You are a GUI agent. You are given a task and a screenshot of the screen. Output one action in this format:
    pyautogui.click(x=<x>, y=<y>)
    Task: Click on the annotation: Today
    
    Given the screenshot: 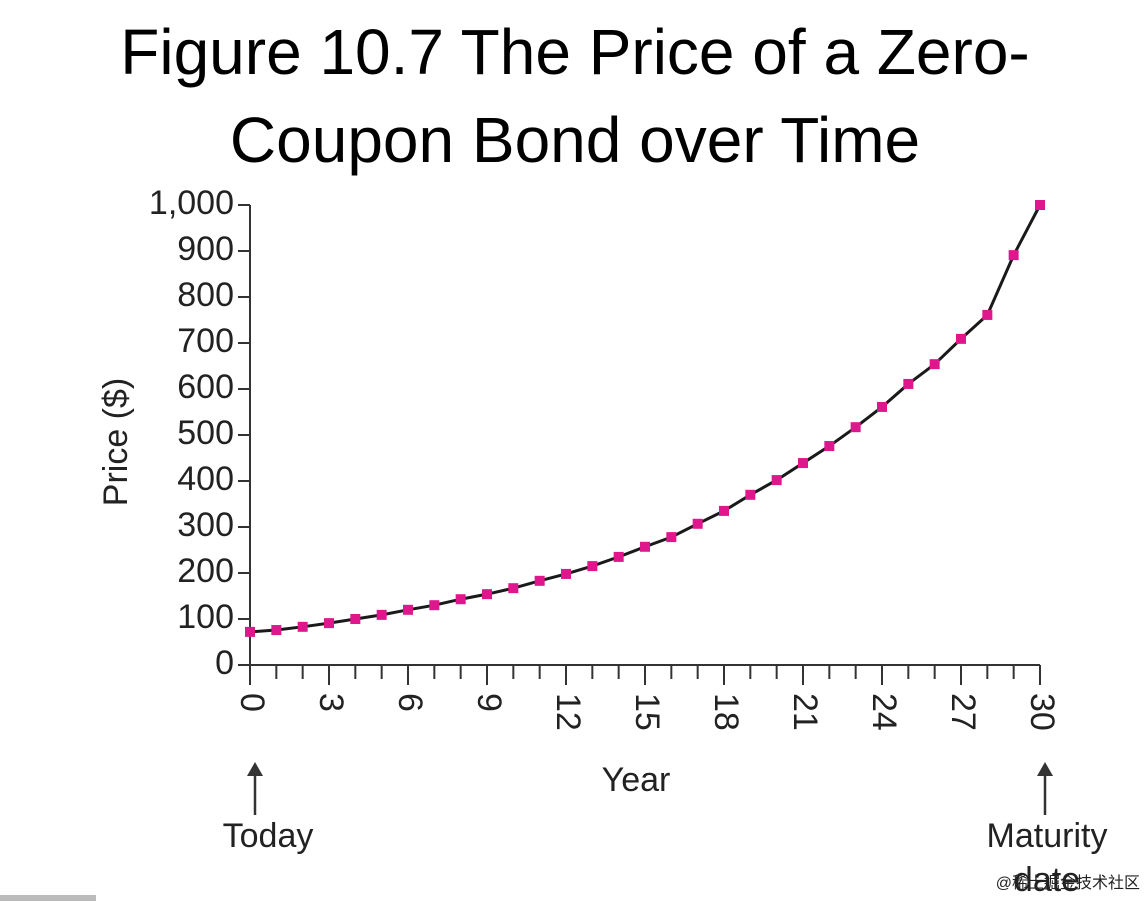 What is the action you would take?
    pyautogui.click(x=268, y=836)
    